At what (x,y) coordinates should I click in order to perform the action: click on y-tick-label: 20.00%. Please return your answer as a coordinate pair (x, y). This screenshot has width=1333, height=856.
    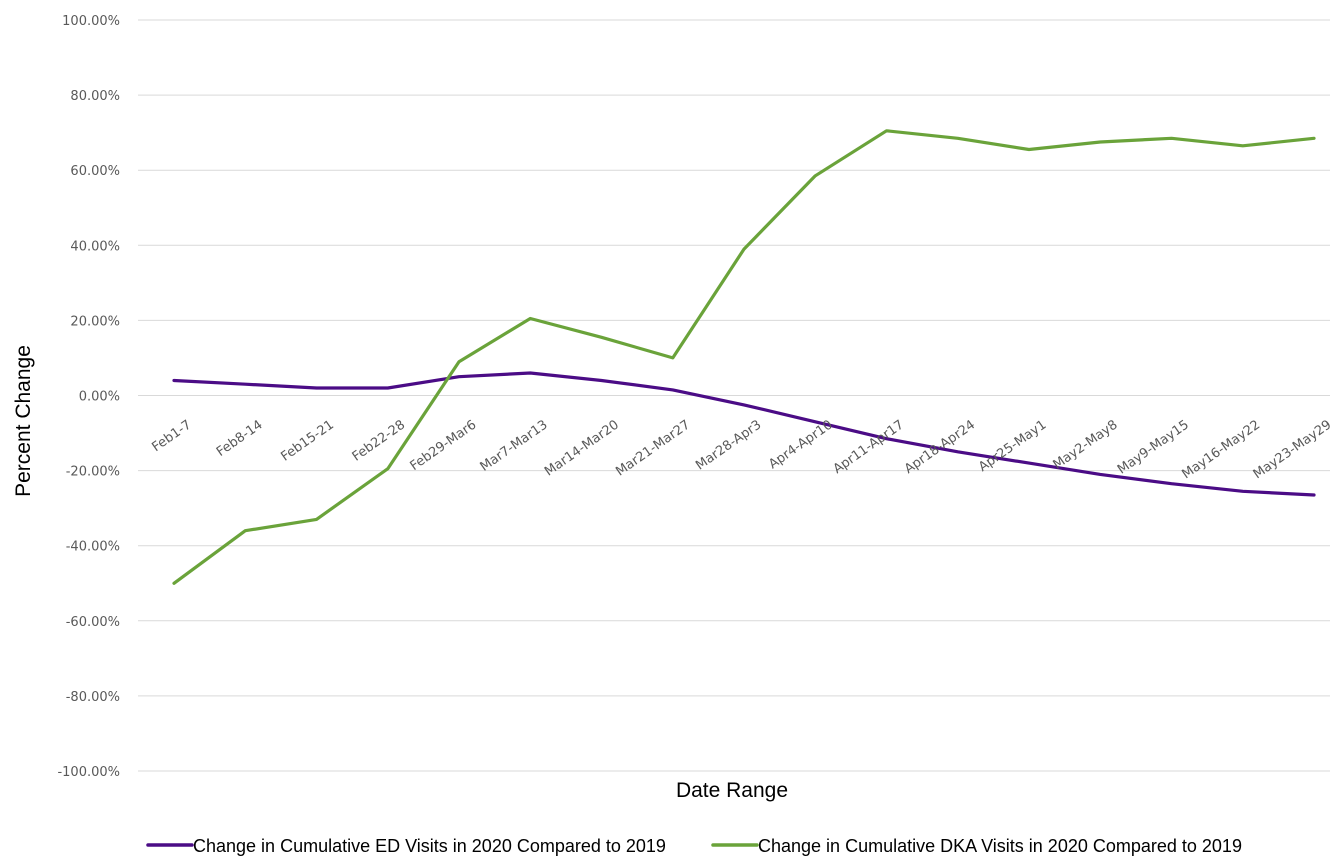
    Looking at the image, I should click on (95, 321).